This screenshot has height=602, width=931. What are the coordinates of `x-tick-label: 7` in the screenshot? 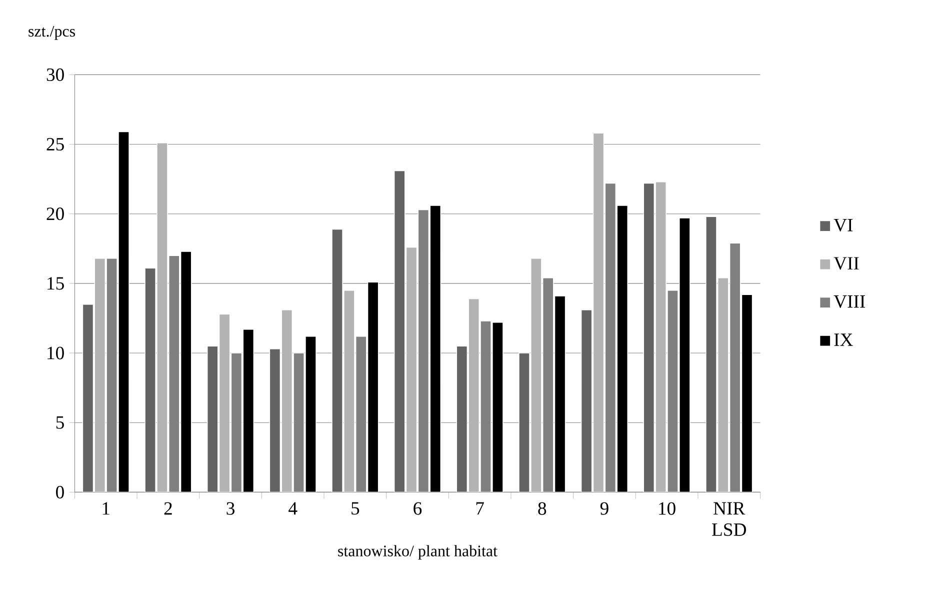 It's located at (480, 508).